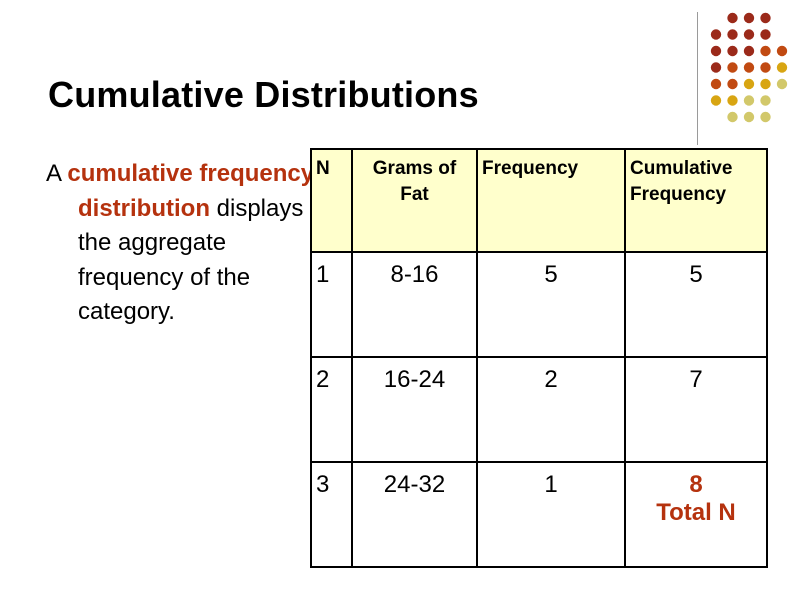 This screenshot has width=800, height=600. What do you see at coordinates (414, 200) in the screenshot?
I see `header-grams-of-fat: Grams of Fat` at bounding box center [414, 200].